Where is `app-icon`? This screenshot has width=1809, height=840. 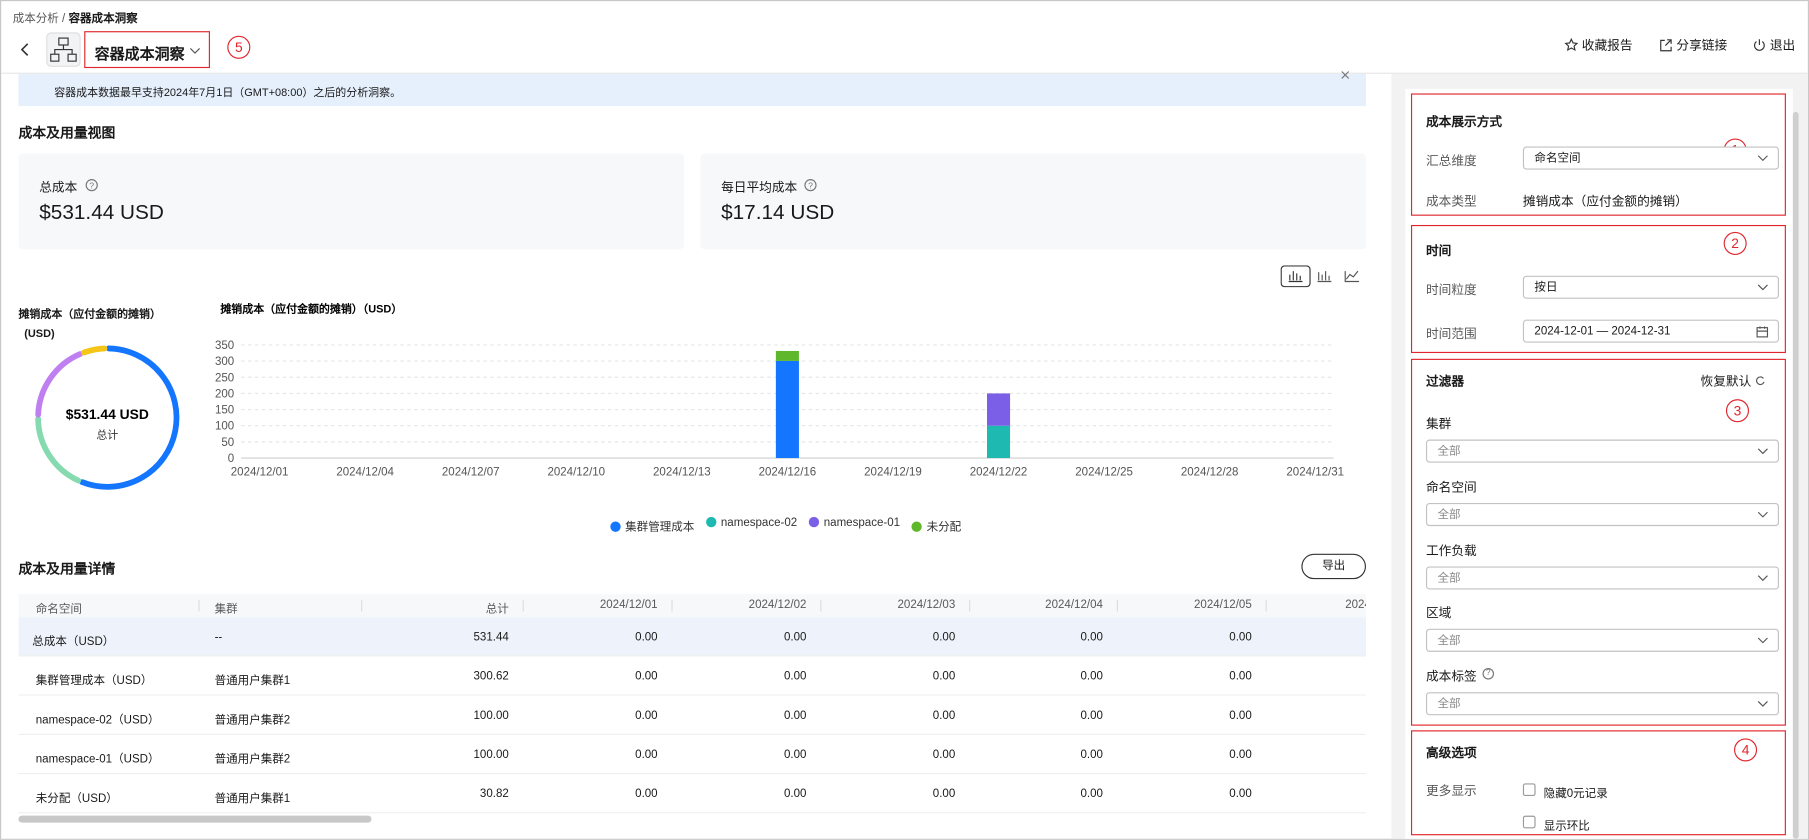
app-icon is located at coordinates (63, 49).